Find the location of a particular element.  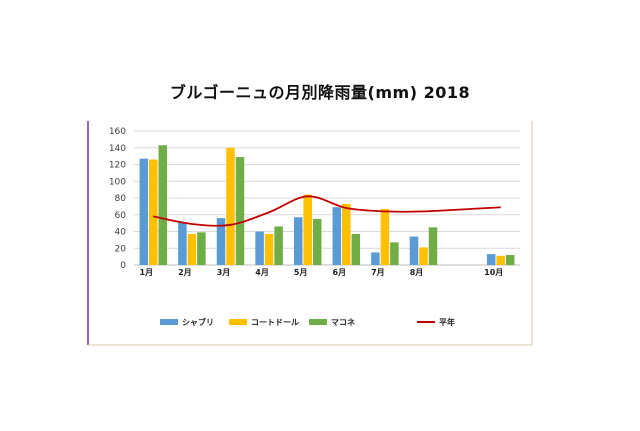

average-line is located at coordinates (327, 211).